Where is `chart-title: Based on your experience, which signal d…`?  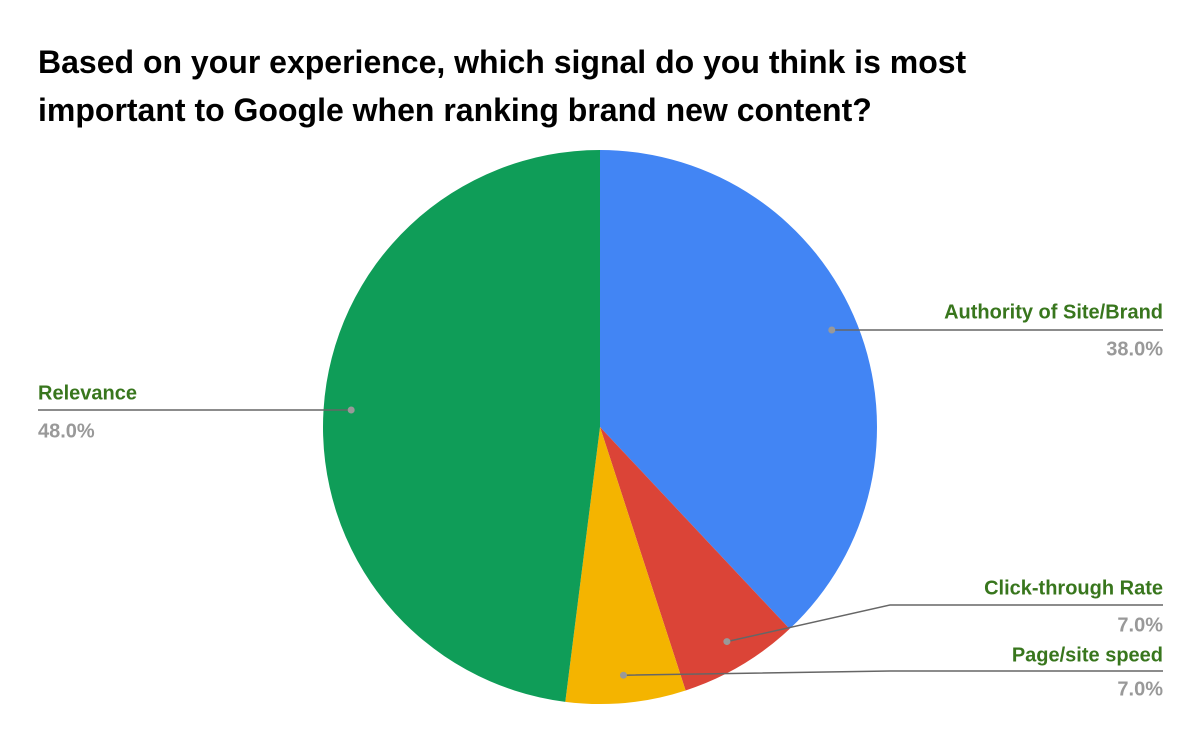 chart-title: Based on your experience, which signal d… is located at coordinates (502, 86).